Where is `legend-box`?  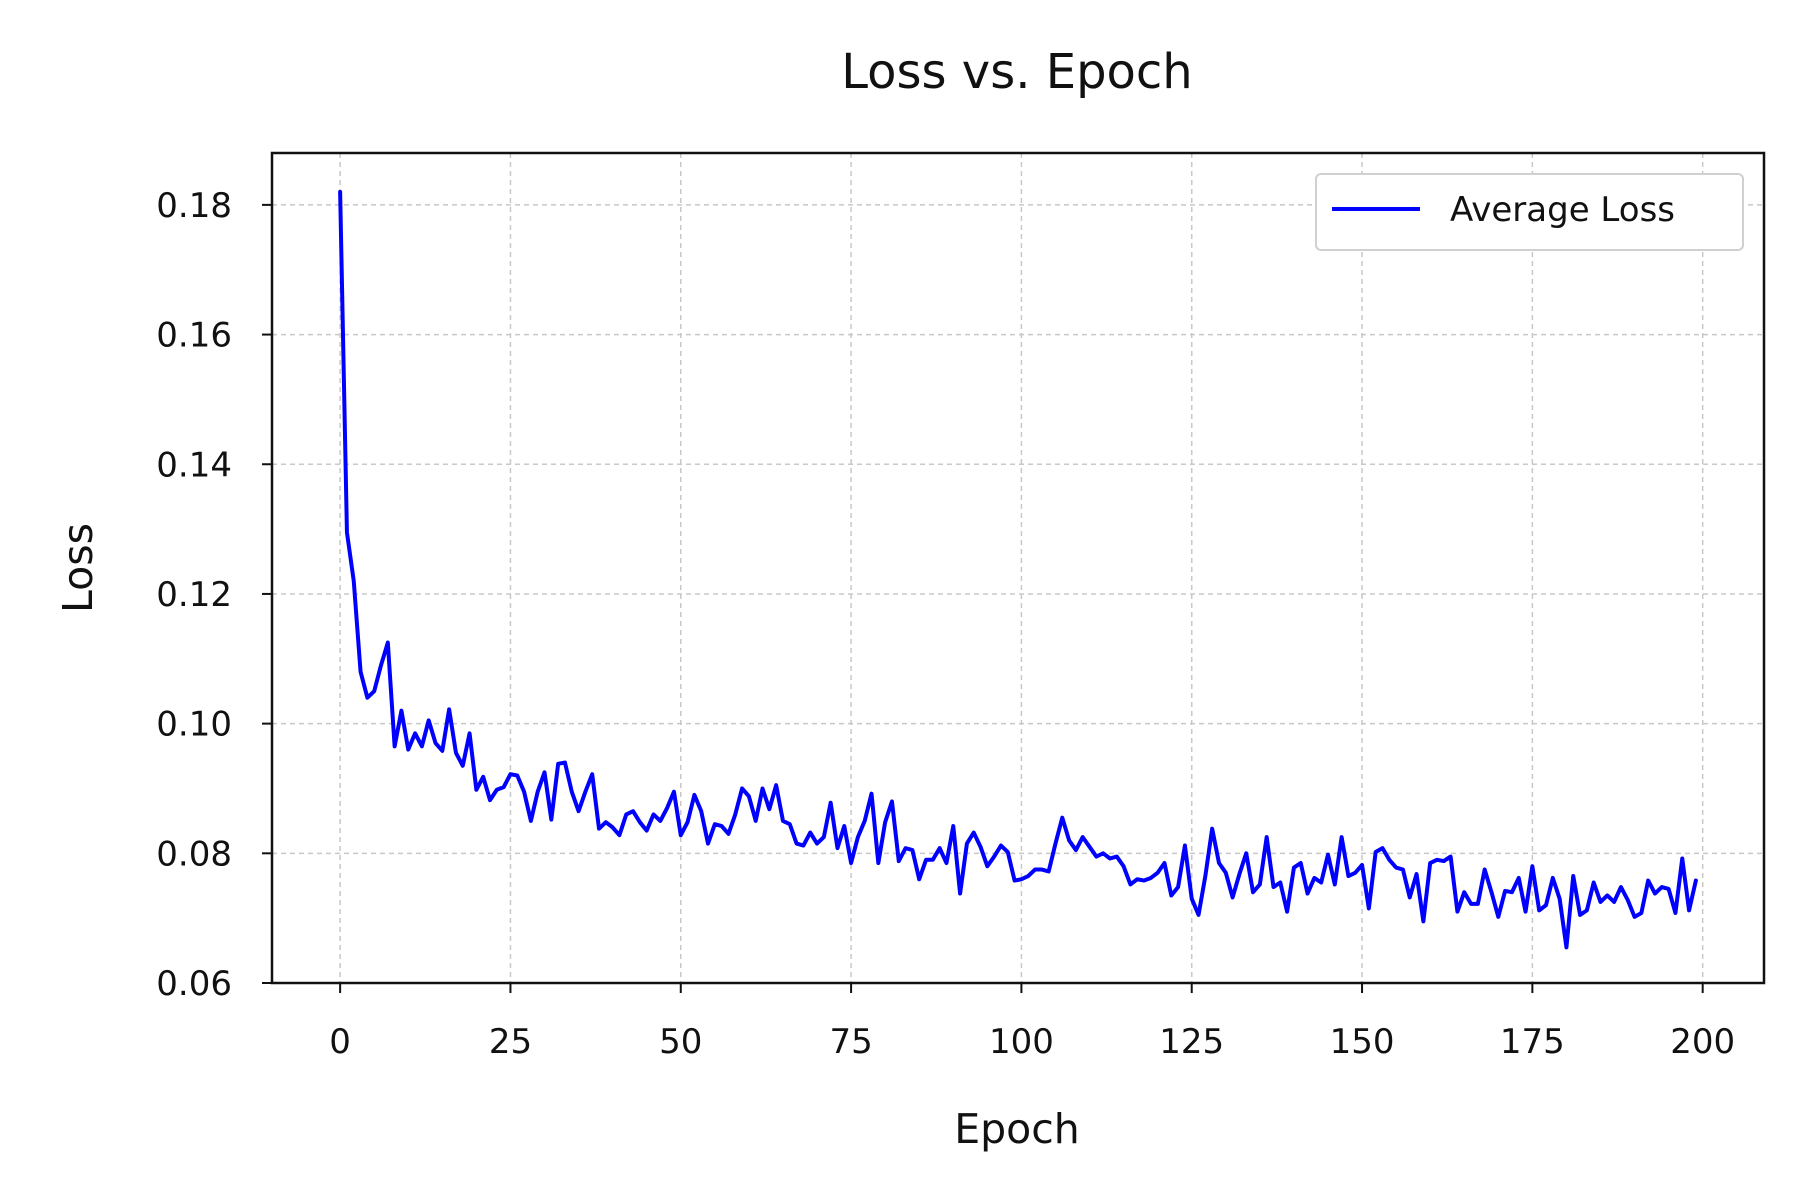
legend-box is located at coordinates (1529, 212).